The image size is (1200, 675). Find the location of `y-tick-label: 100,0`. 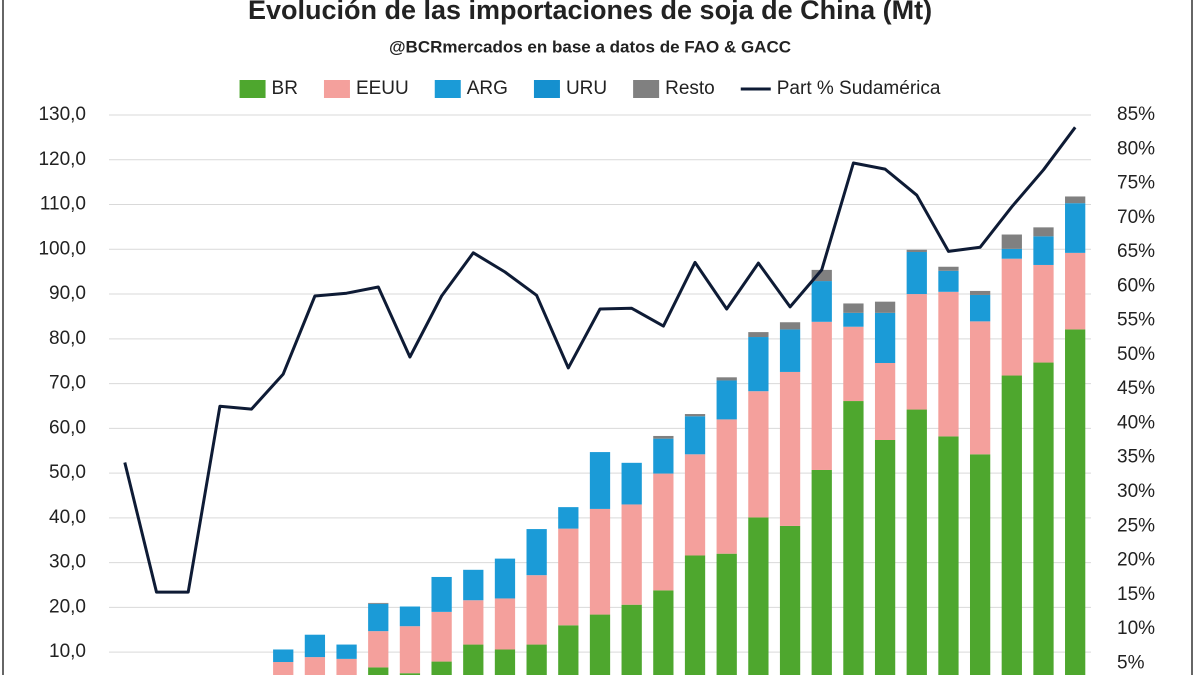

y-tick-label: 100,0 is located at coordinates (62, 248).